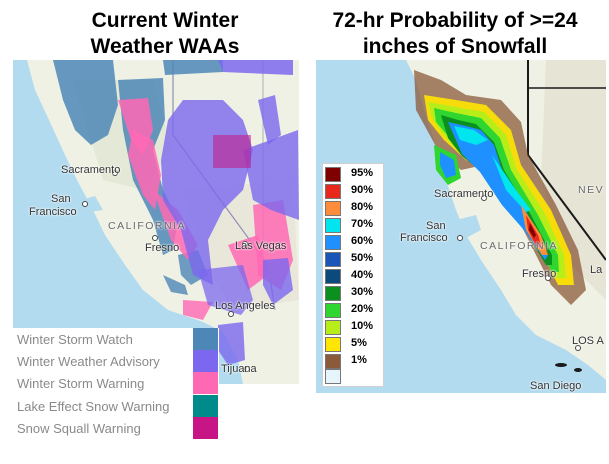  I want to click on label-california-right: CALIFORNIA, so click(519, 246).